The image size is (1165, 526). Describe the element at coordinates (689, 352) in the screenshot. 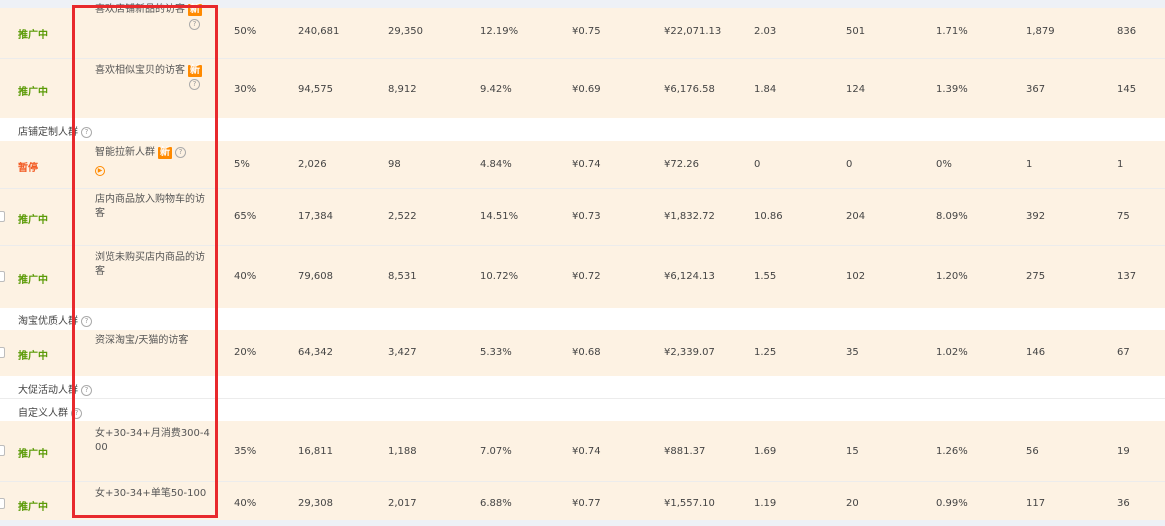

I see `cost-cell: ¥2,339.07` at that location.